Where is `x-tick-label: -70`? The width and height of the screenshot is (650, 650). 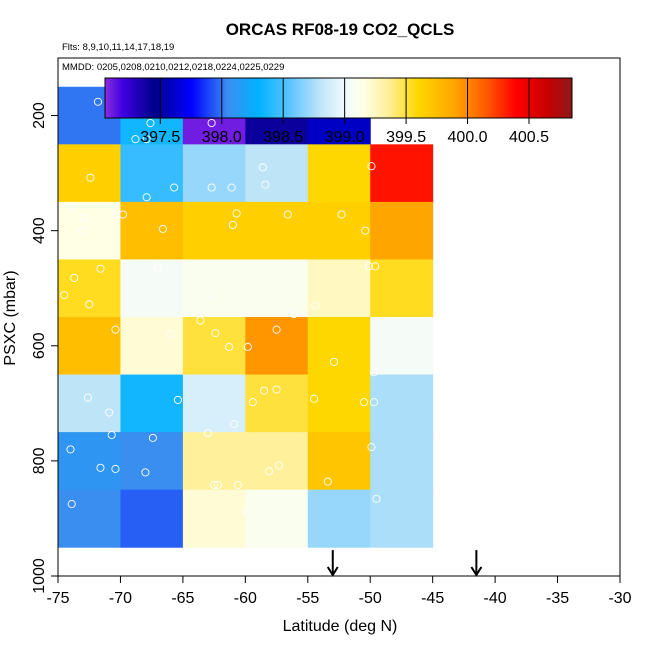
x-tick-label: -70 is located at coordinates (120, 598).